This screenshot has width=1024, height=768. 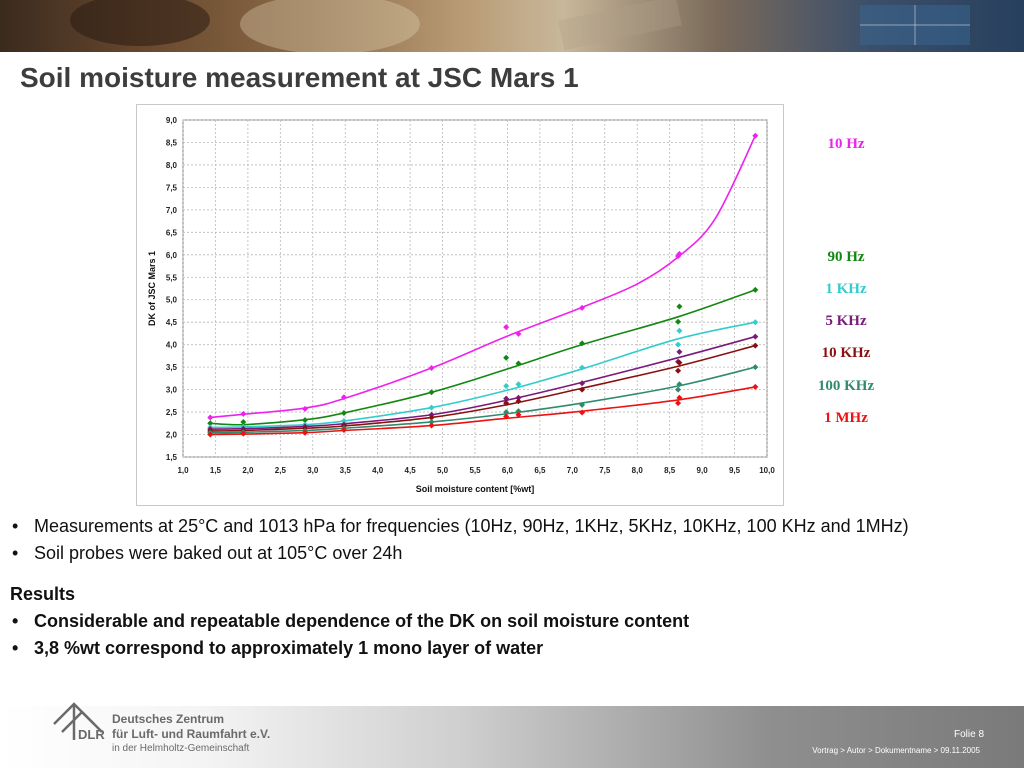 What do you see at coordinates (78, 721) in the screenshot?
I see `dlr-logo-icon` at bounding box center [78, 721].